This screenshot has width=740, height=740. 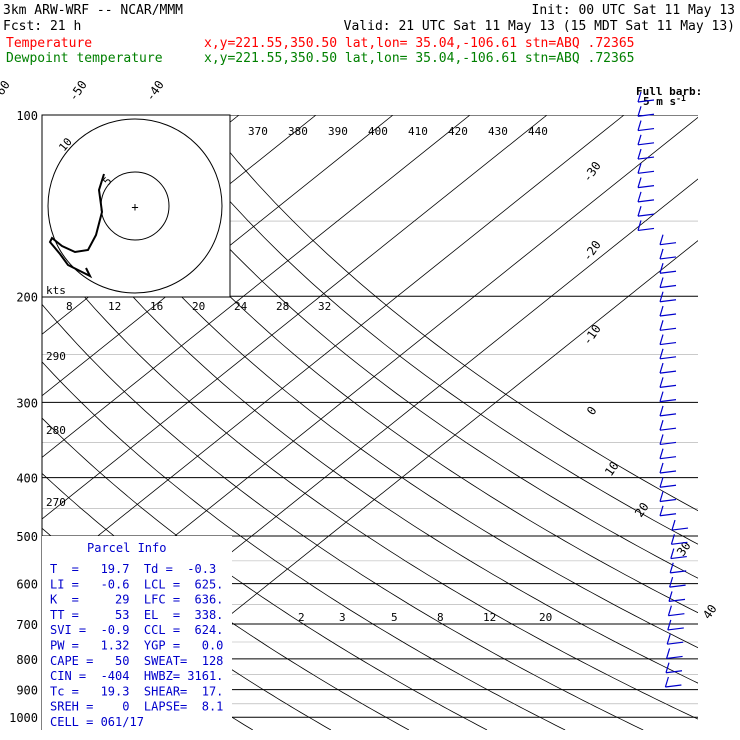 What do you see at coordinates (27, 625) in the screenshot?
I see `pressure-label-700: 700` at bounding box center [27, 625].